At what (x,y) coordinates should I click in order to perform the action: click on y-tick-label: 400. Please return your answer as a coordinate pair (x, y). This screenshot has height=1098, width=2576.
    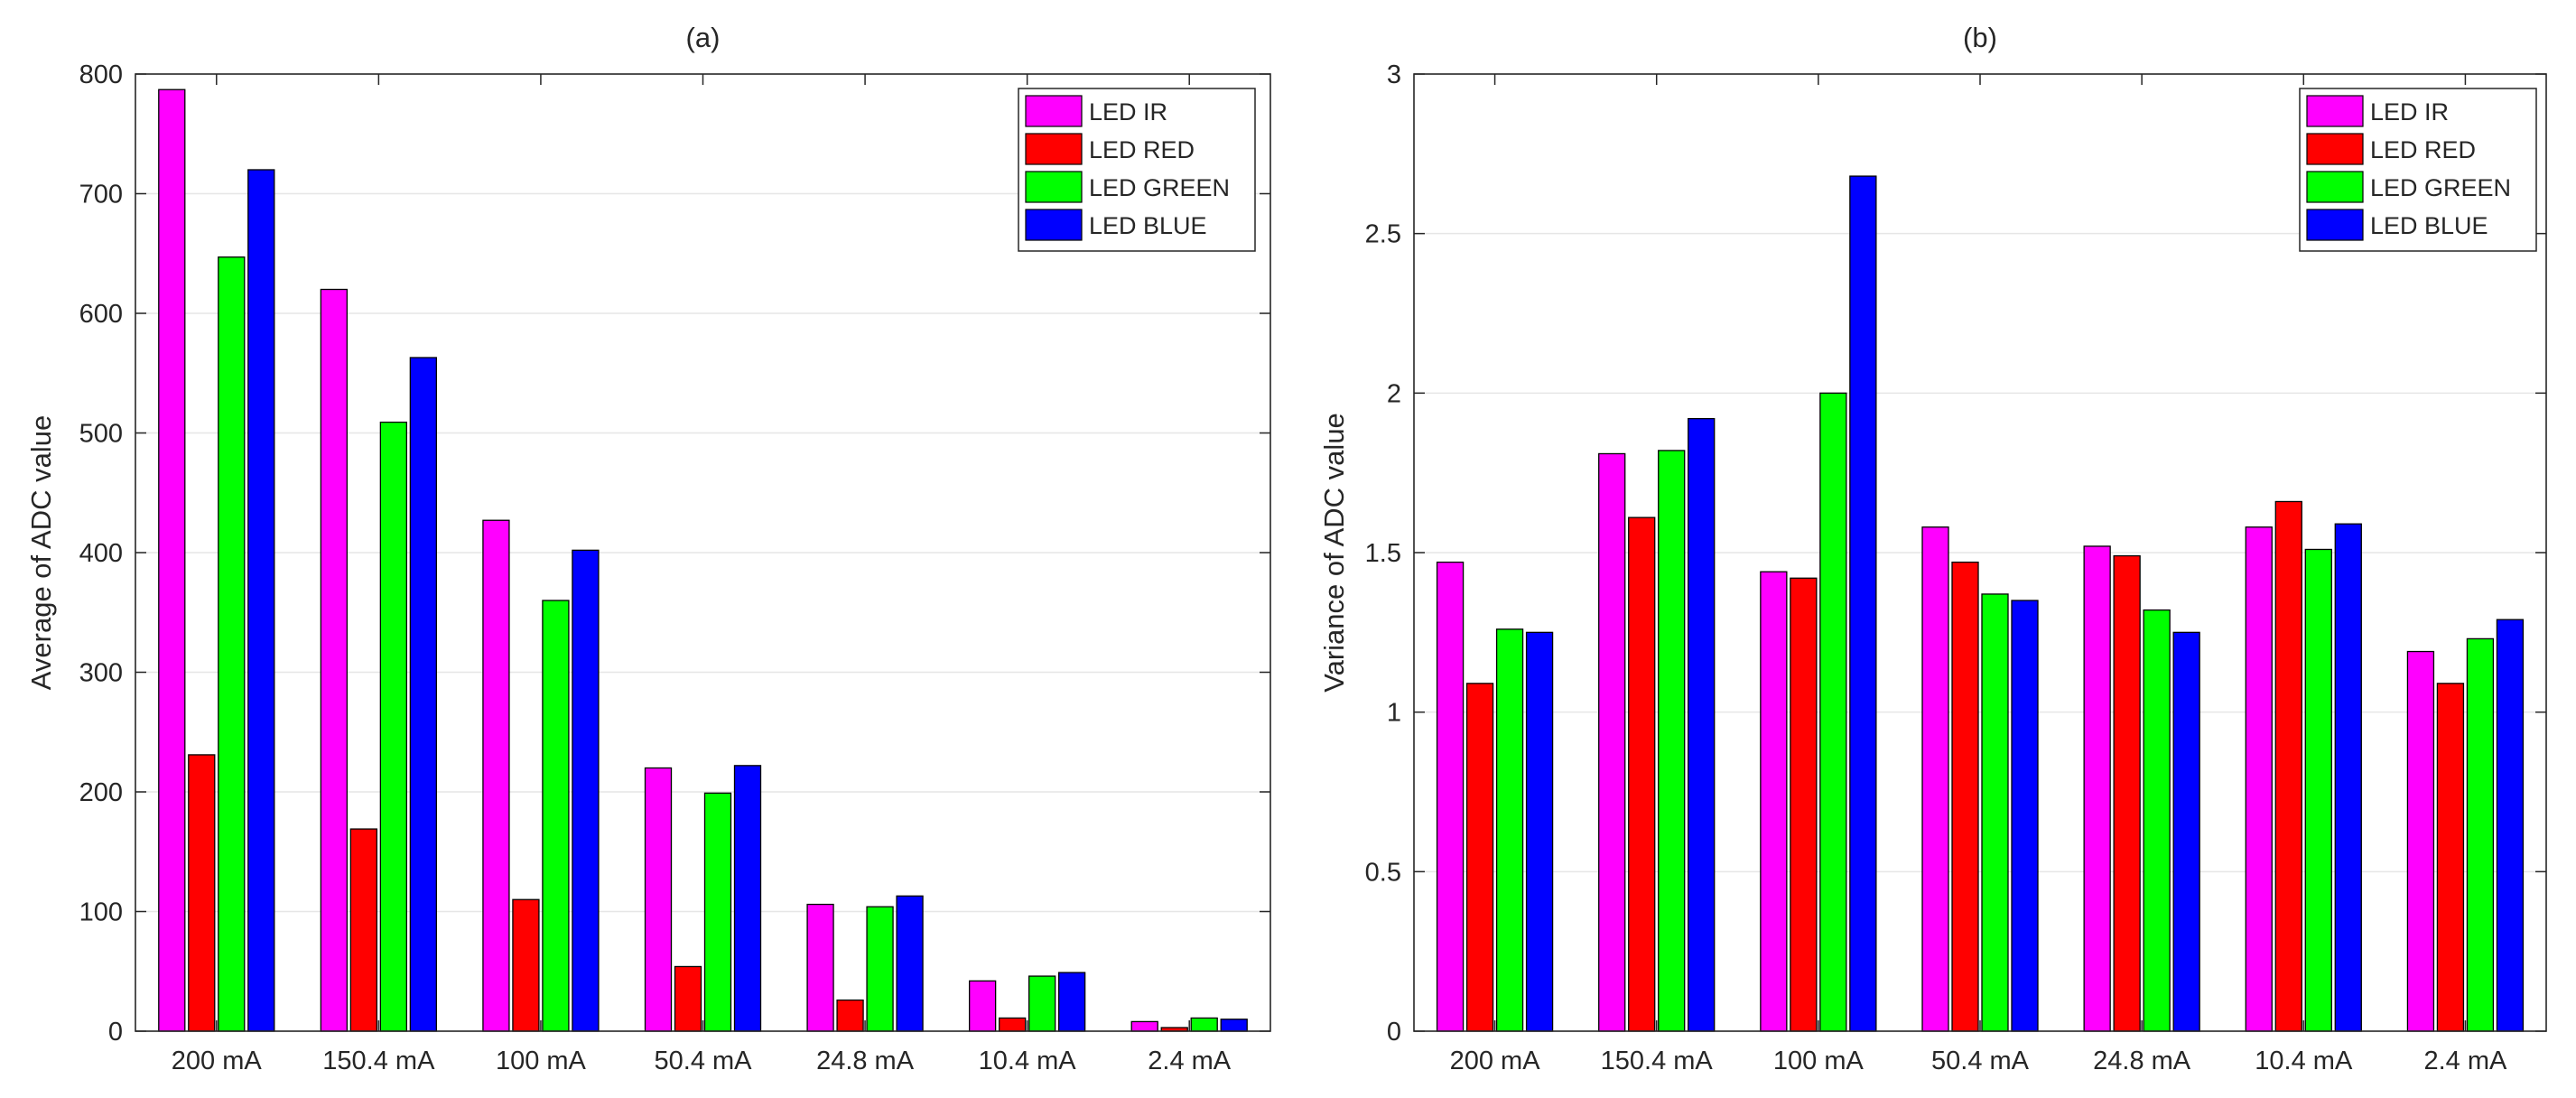
    Looking at the image, I should click on (101, 553).